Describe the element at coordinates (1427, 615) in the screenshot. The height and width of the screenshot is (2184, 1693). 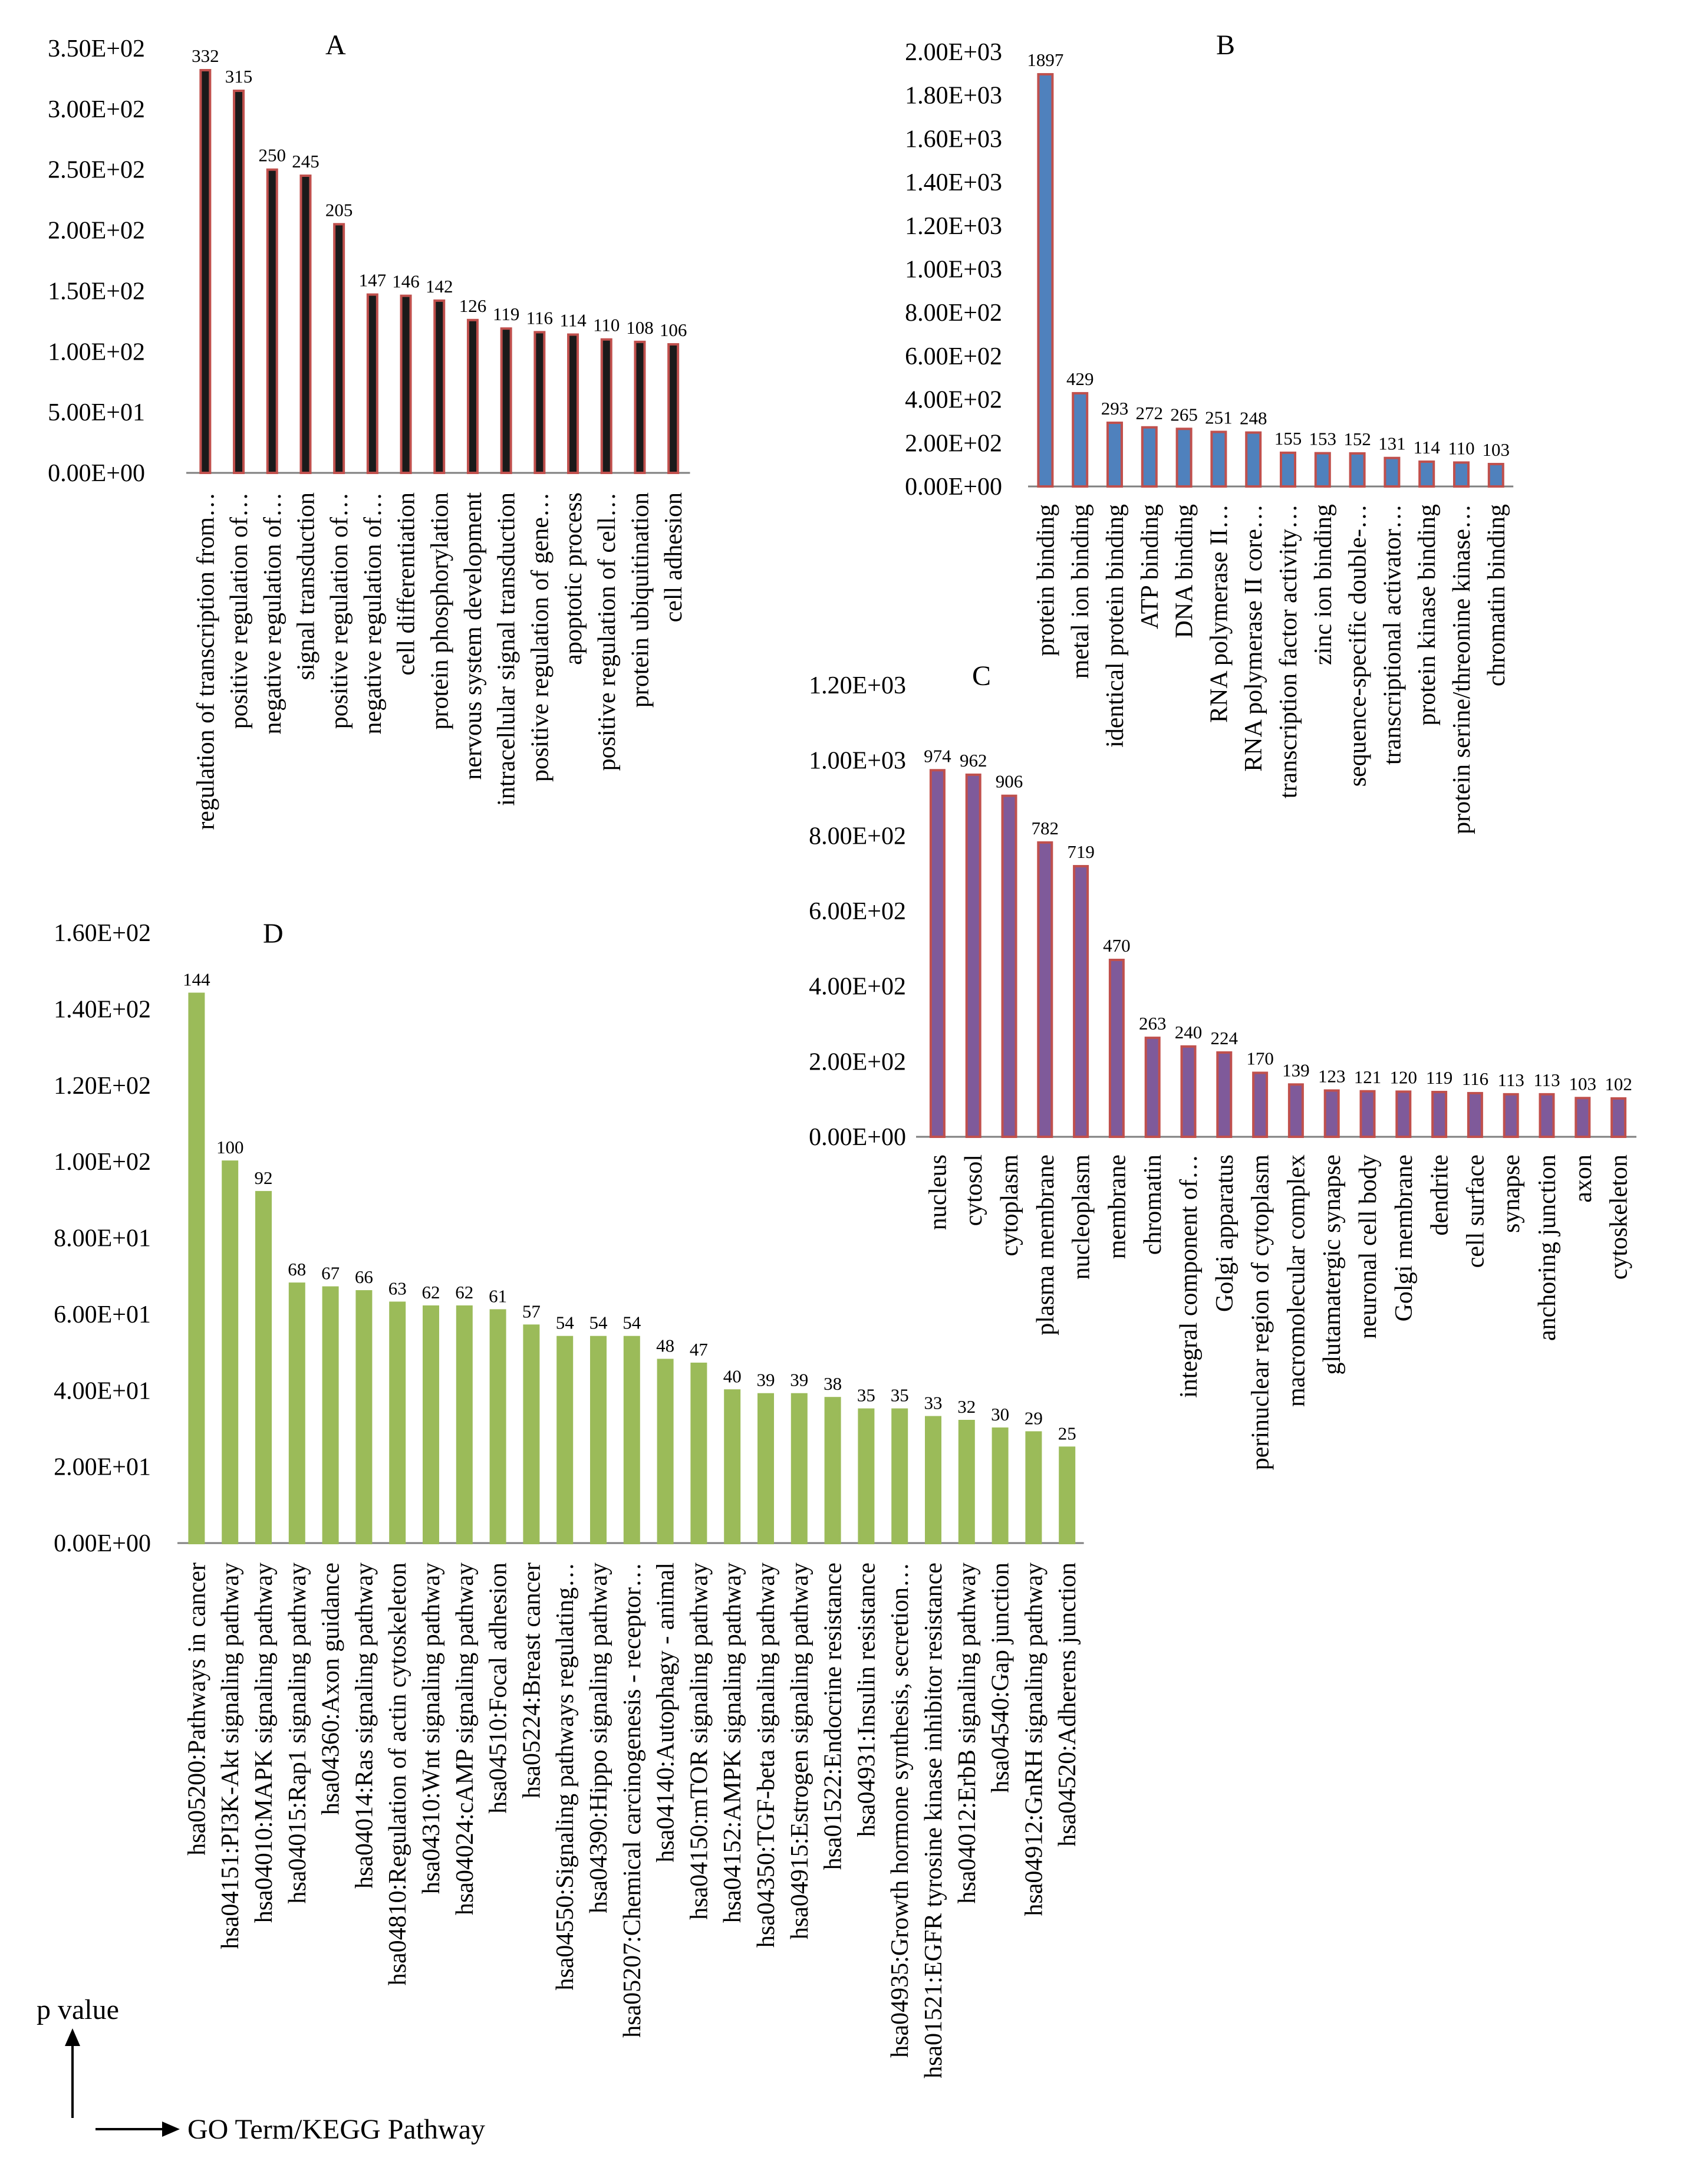
I see `panel-b-category-label: protein kinase binding` at that location.